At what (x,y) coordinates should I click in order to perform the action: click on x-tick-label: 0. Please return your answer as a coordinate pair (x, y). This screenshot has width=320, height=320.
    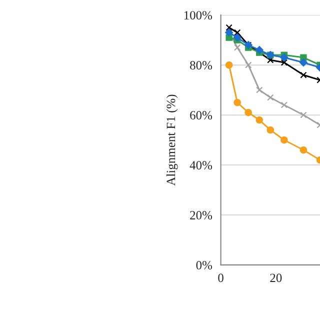
    Looking at the image, I should click on (221, 278).